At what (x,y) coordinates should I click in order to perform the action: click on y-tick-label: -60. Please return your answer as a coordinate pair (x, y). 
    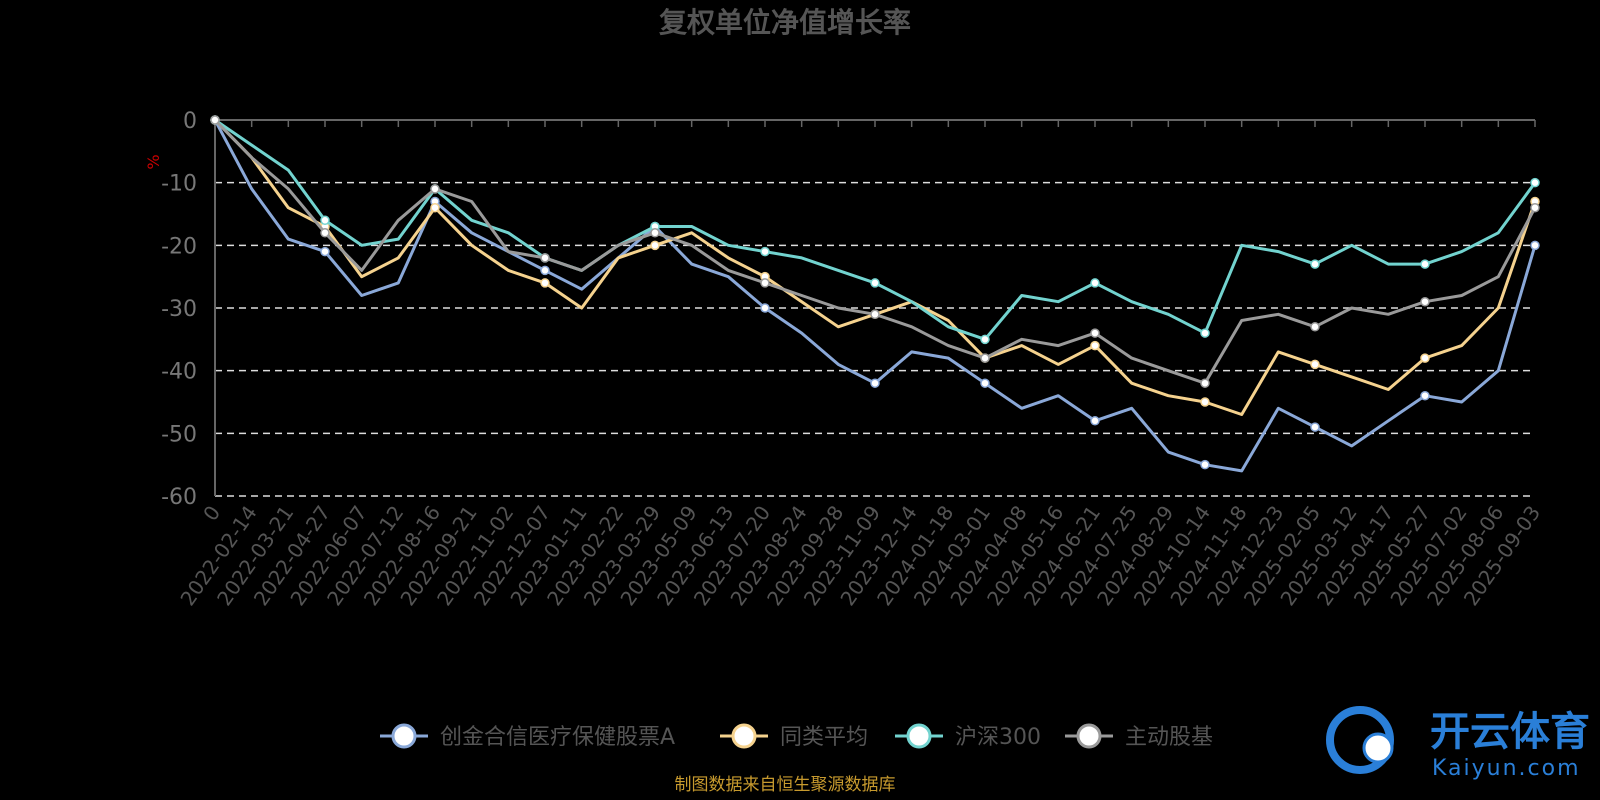
    Looking at the image, I should click on (179, 497).